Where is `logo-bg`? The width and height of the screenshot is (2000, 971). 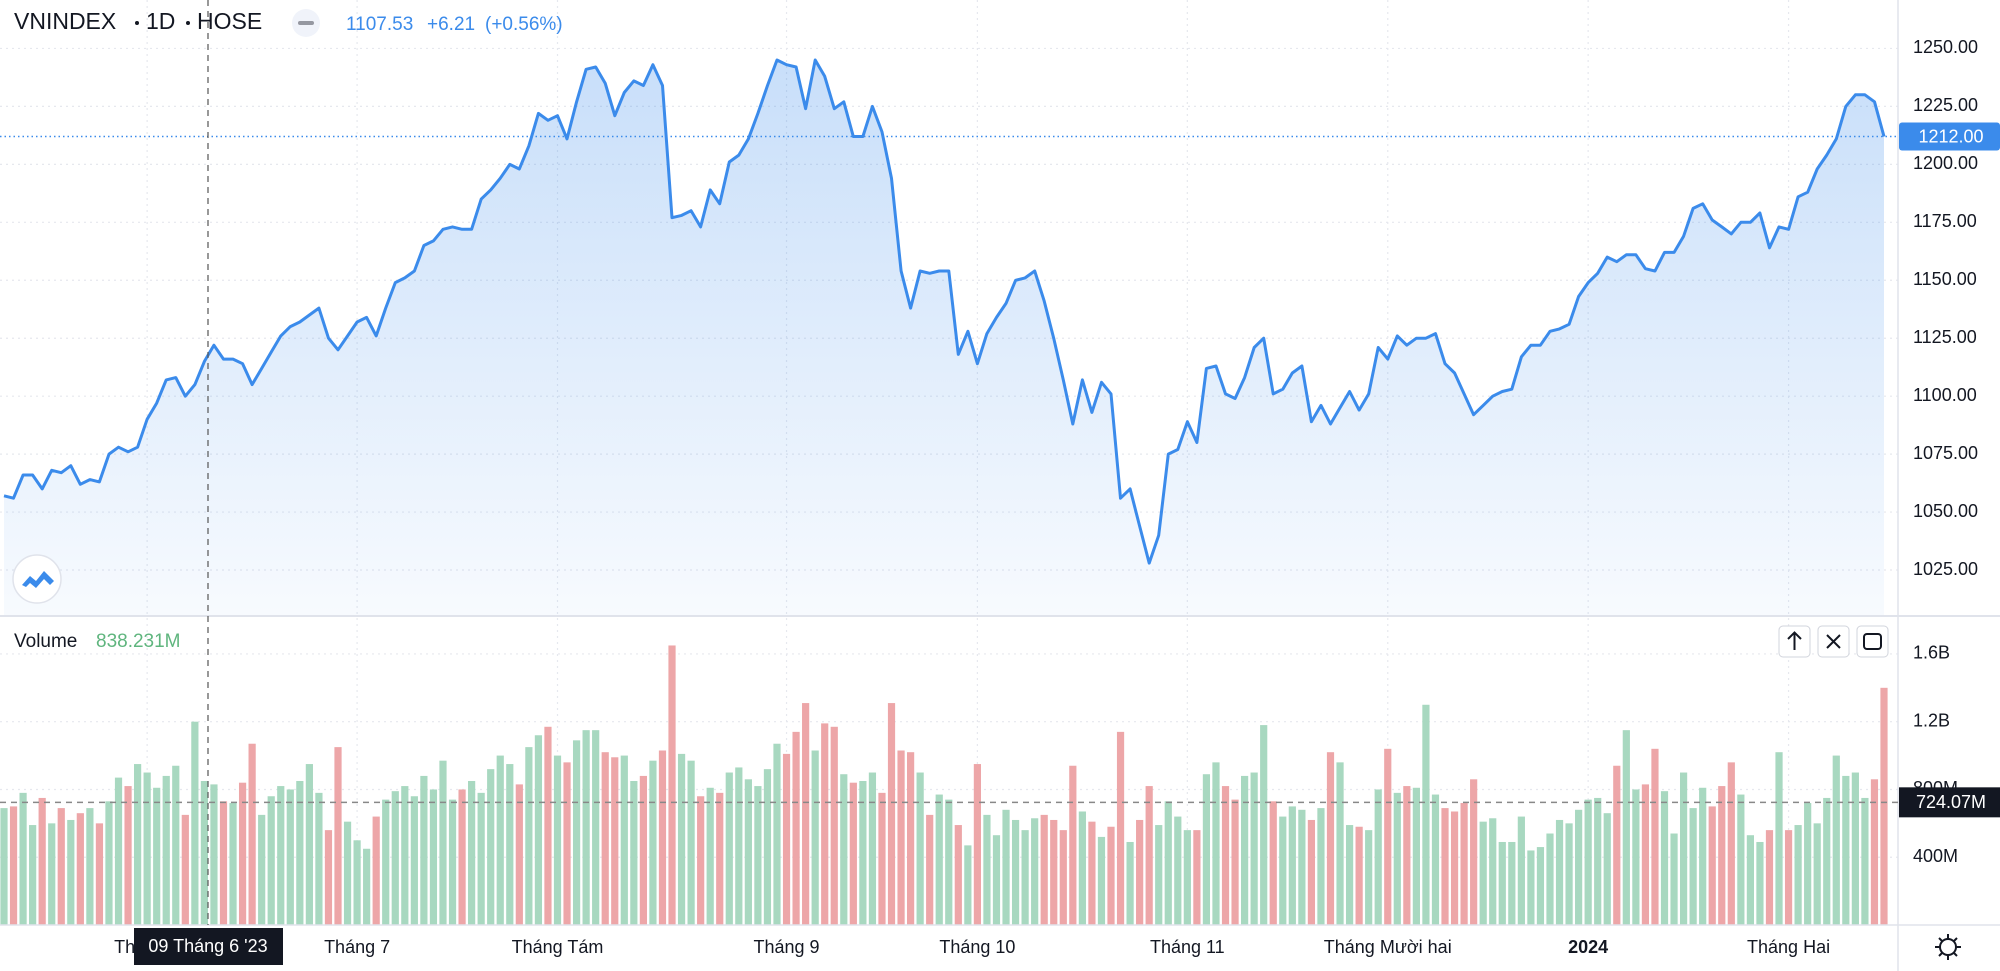 logo-bg is located at coordinates (37, 579).